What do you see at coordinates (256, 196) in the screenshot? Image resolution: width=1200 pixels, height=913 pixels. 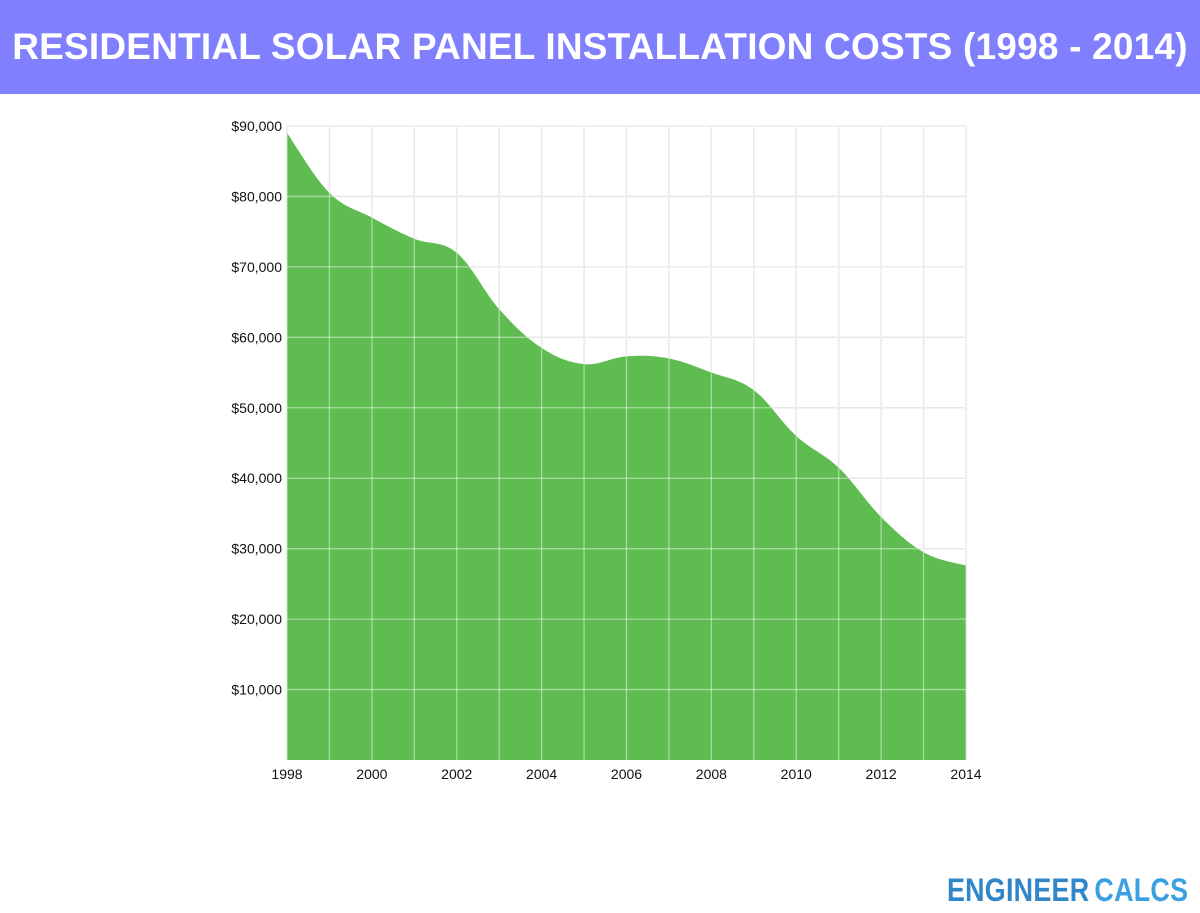 I see `y-tick-label: $80,000` at bounding box center [256, 196].